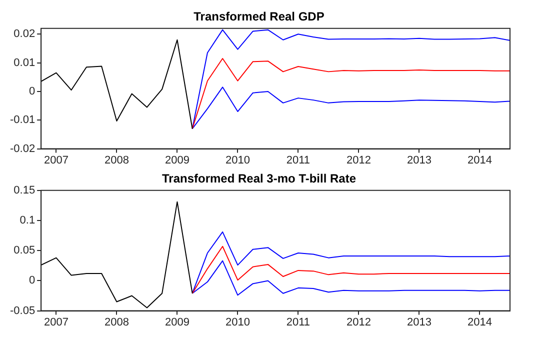 Image resolution: width=560 pixels, height=337 pixels. Describe the element at coordinates (25, 62) in the screenshot. I see `y-tick-label: 0.01` at that location.